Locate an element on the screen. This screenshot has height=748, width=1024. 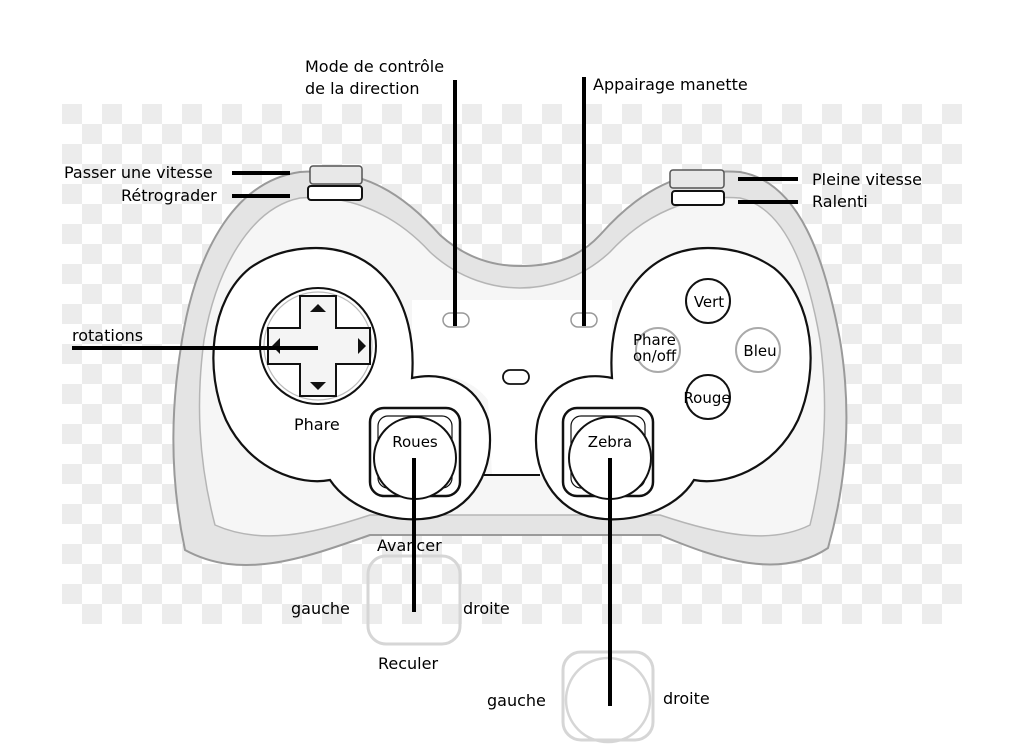
shift-up-label: Passer une vitesse is located at coordinates (138, 172).